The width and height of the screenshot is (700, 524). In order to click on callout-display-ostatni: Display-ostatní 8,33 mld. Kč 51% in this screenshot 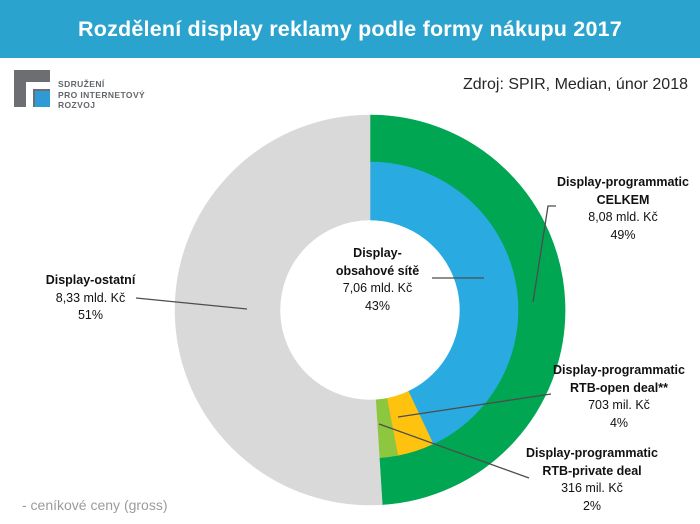, I will do `click(90, 298)`.